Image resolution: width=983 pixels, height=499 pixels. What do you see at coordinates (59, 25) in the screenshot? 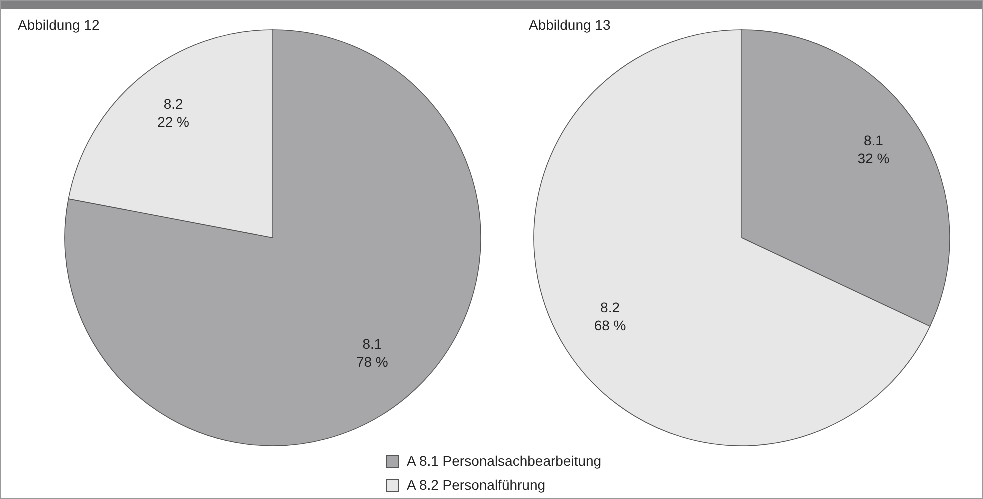
I see `chart-title: Abbildung 12` at bounding box center [59, 25].